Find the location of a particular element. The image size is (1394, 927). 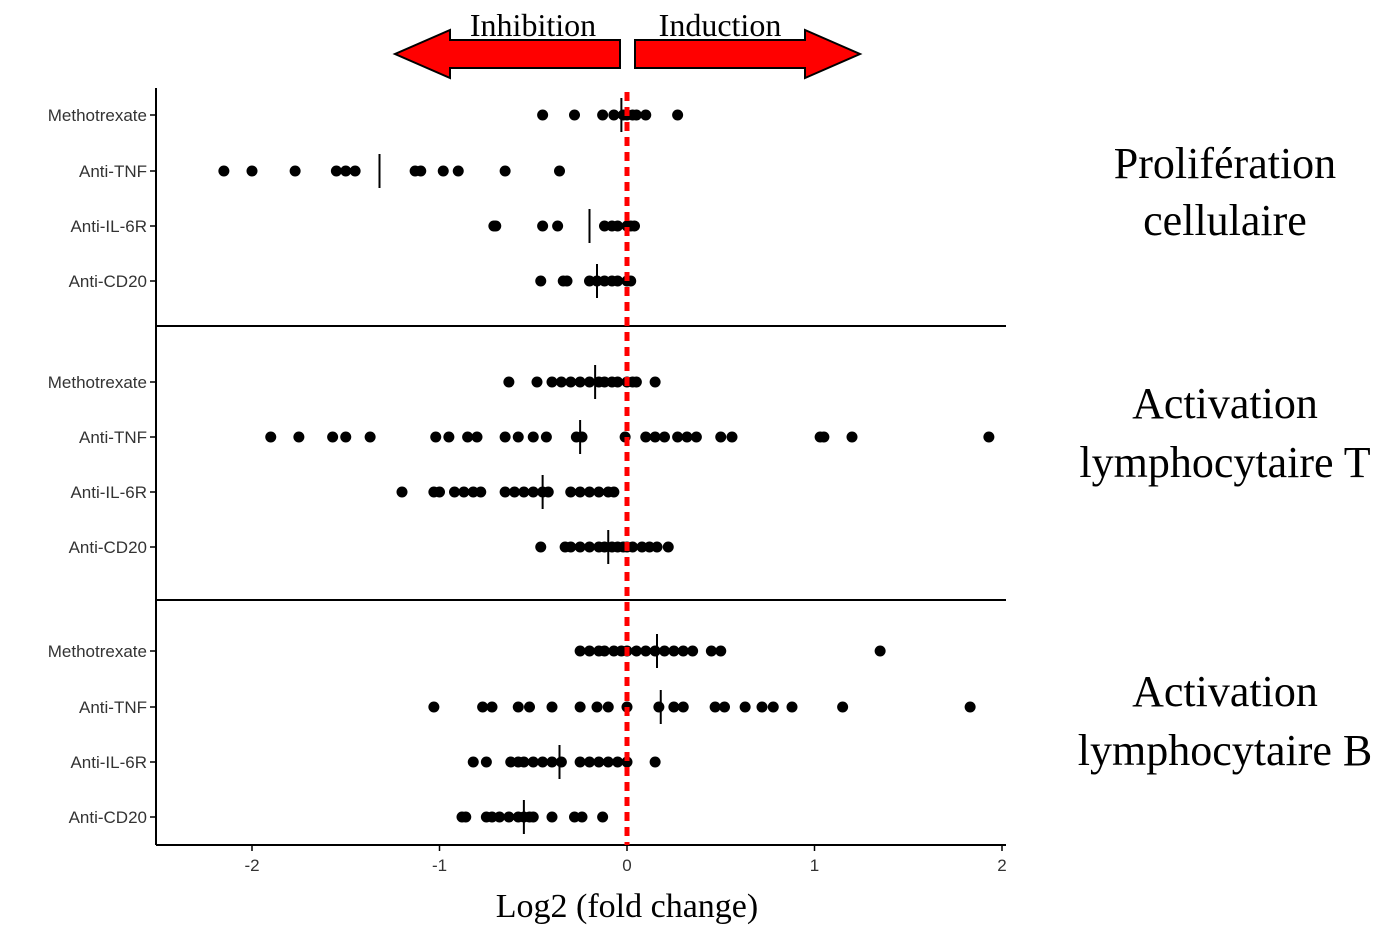

panel-label-line: lymphocytaire T is located at coordinates (1224, 462).